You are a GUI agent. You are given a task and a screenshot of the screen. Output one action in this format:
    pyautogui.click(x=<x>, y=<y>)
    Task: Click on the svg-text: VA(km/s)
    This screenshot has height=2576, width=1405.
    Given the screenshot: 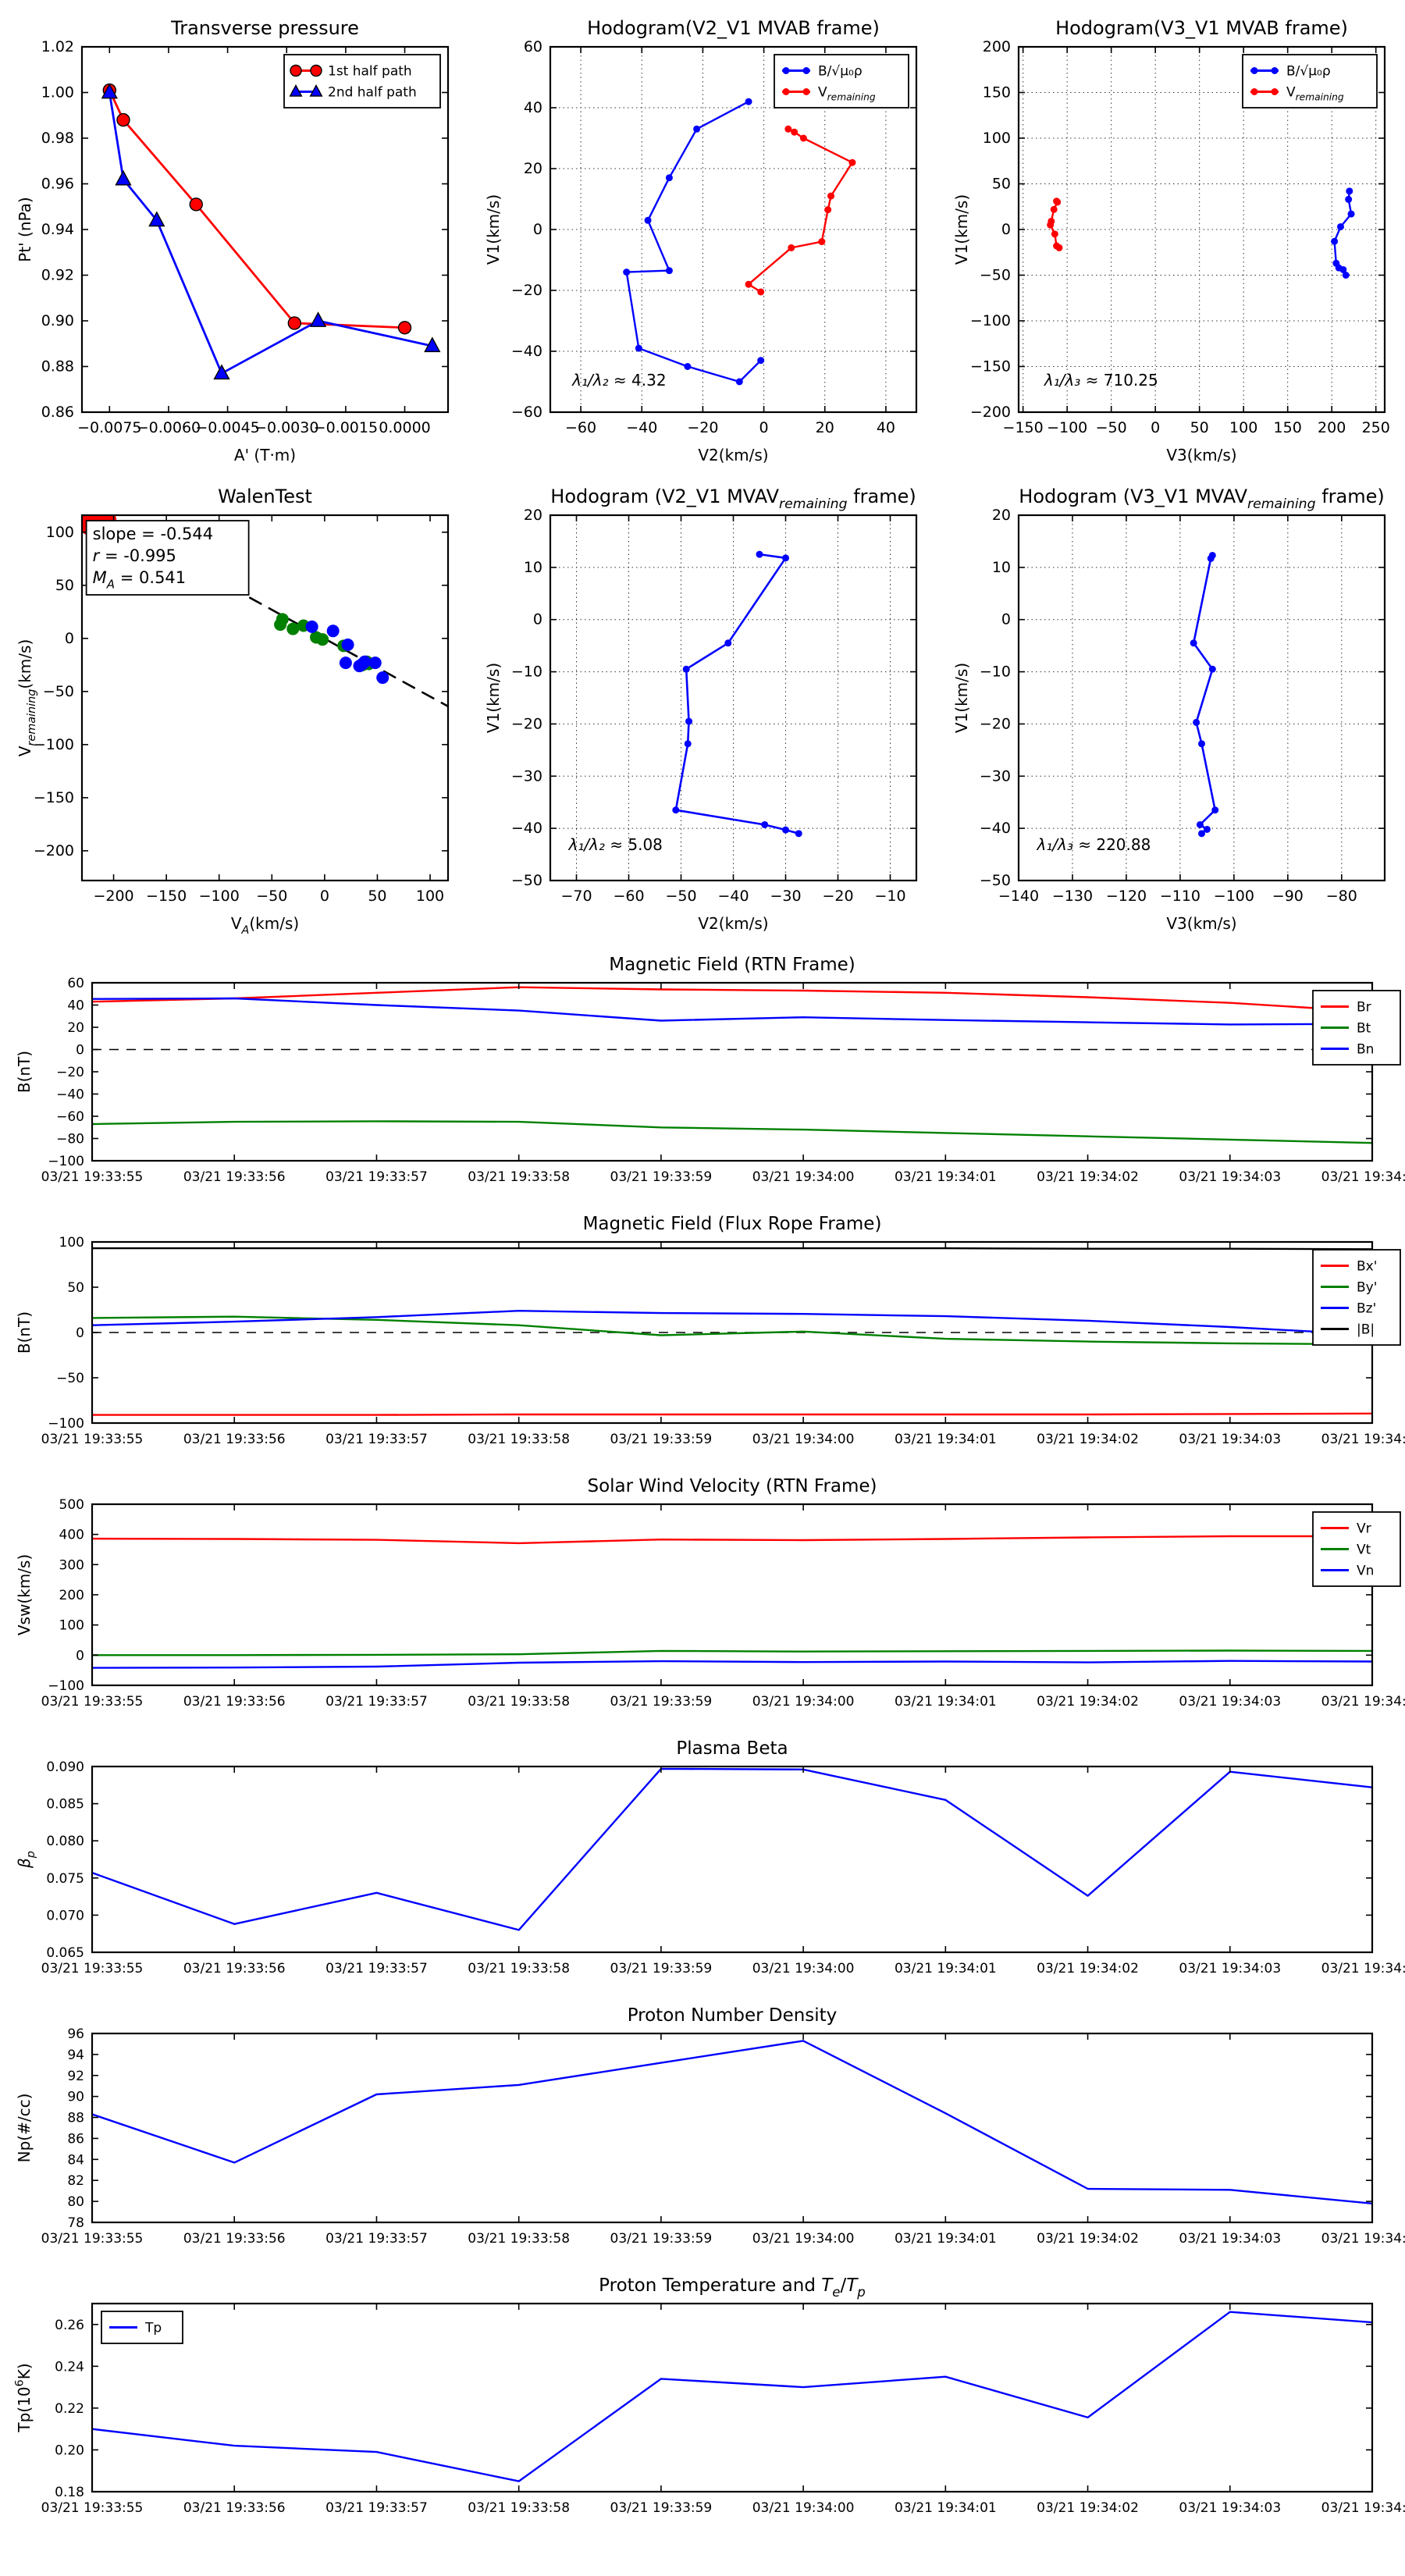 What is the action you would take?
    pyautogui.click(x=265, y=925)
    